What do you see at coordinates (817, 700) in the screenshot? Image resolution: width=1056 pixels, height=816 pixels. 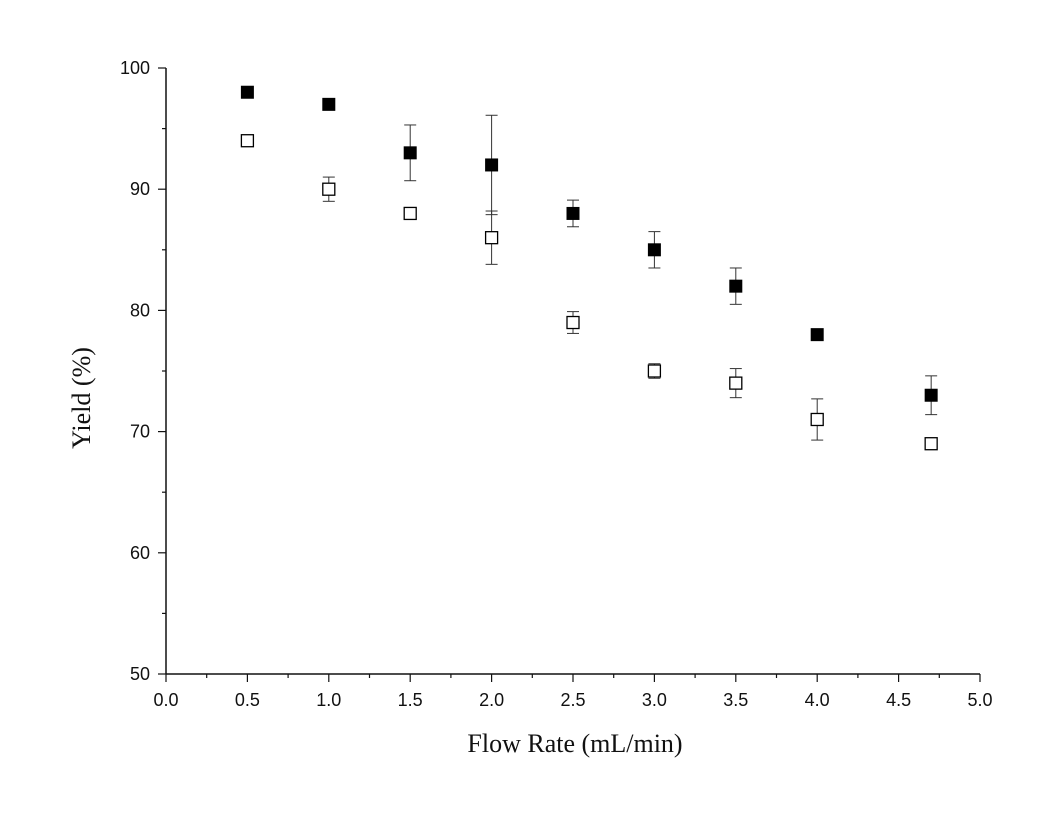 I see `x-tick-label: 4.0` at bounding box center [817, 700].